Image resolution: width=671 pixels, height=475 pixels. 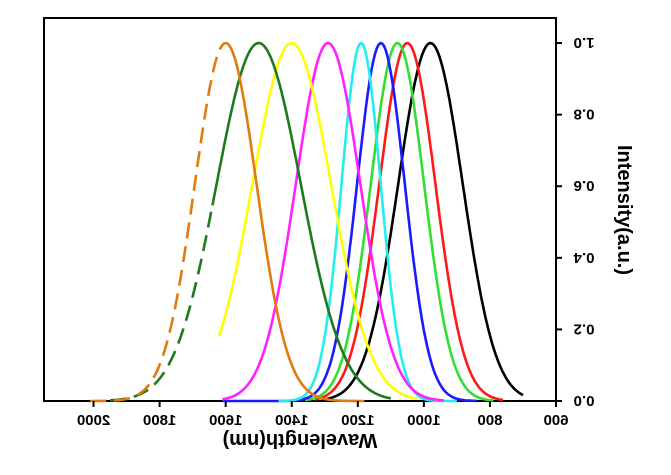 What do you see at coordinates (584, 328) in the screenshot?
I see `y-tick-label-1: 0.2` at bounding box center [584, 328].